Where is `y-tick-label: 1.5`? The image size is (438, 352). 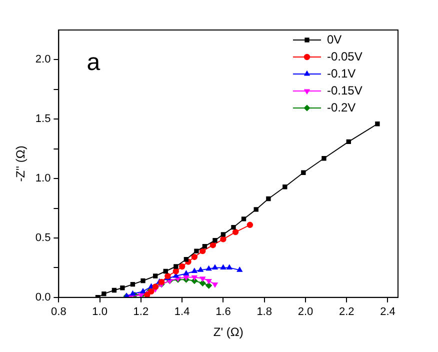 y-tick-label: 1.5 is located at coordinates (43, 119).